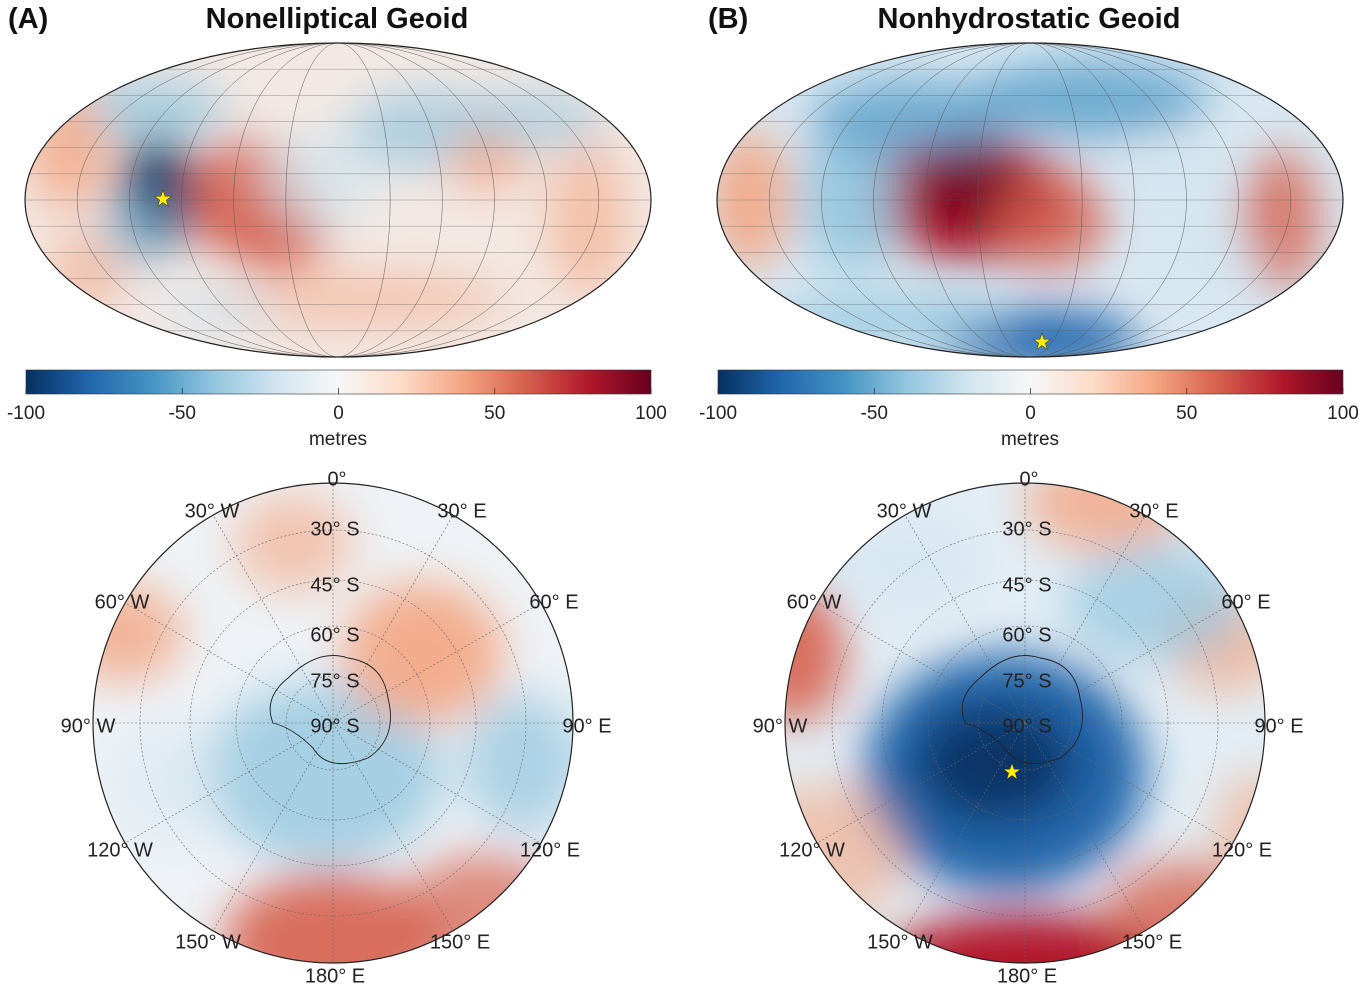 The image size is (1366, 992). I want to click on mollweide-map-a, so click(338, 200).